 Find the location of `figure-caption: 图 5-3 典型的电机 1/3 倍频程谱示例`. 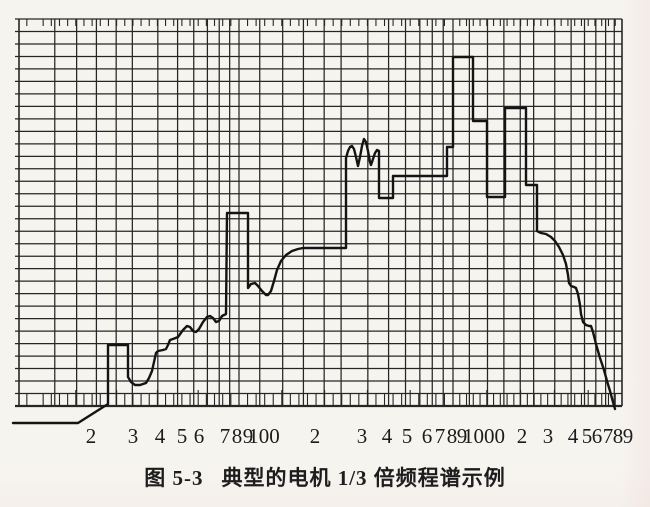

figure-caption: 图 5-3 典型的电机 1/3 倍频程谱示例 is located at coordinates (325, 477).